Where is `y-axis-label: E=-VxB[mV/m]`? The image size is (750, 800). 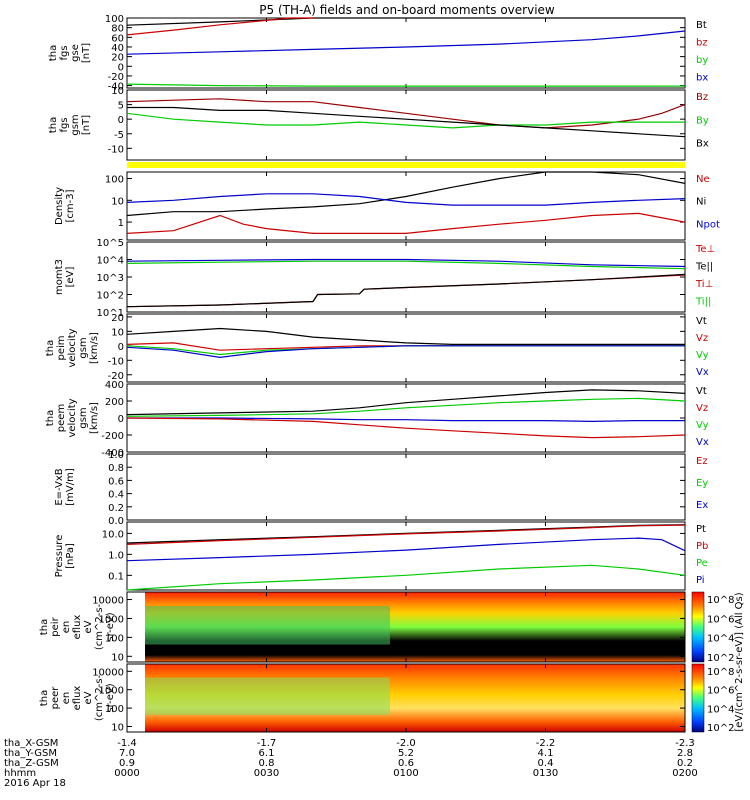 y-axis-label: E=-VxB[mV/m] is located at coordinates (65, 487).